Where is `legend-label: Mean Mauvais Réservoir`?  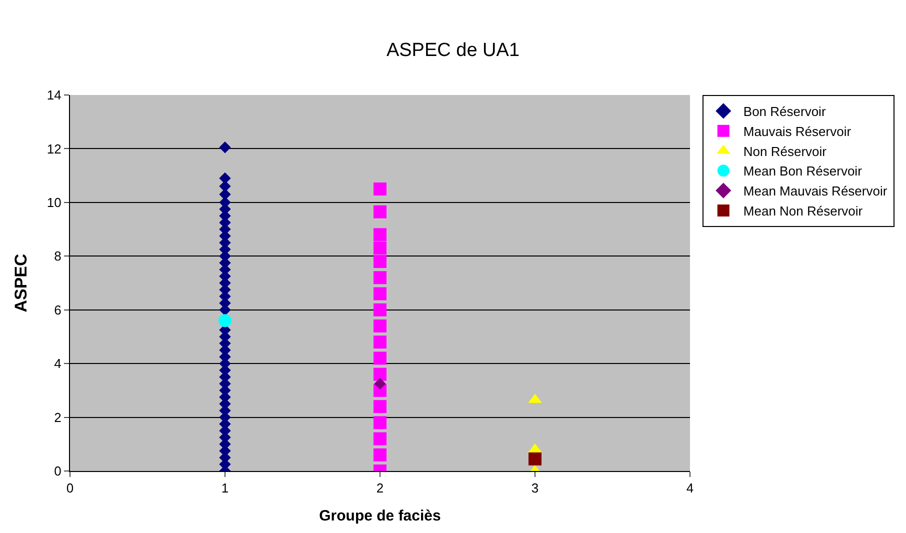
legend-label: Mean Mauvais Réservoir is located at coordinates (815, 191).